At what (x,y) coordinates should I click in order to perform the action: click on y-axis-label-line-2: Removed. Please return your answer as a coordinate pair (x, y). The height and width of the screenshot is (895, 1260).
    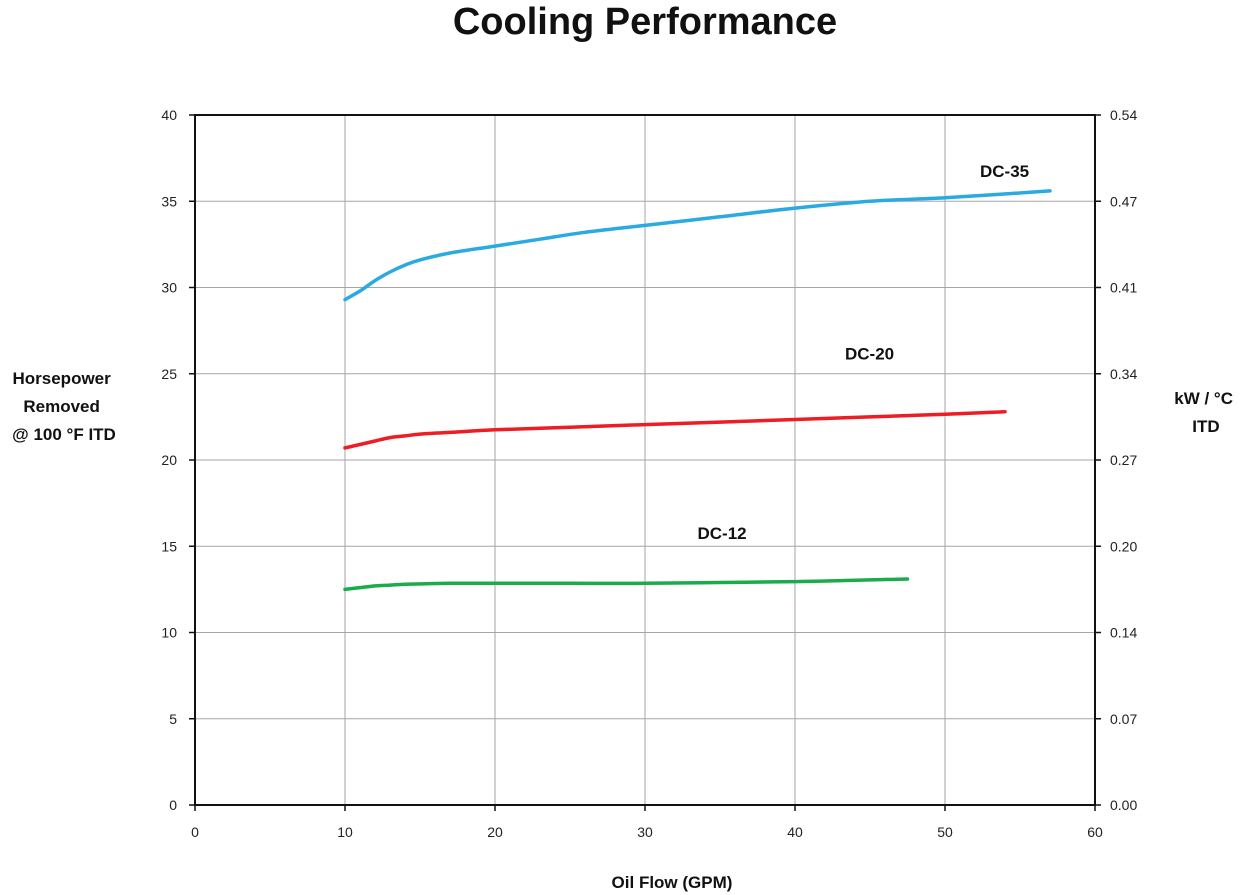
    Looking at the image, I should click on (61, 406).